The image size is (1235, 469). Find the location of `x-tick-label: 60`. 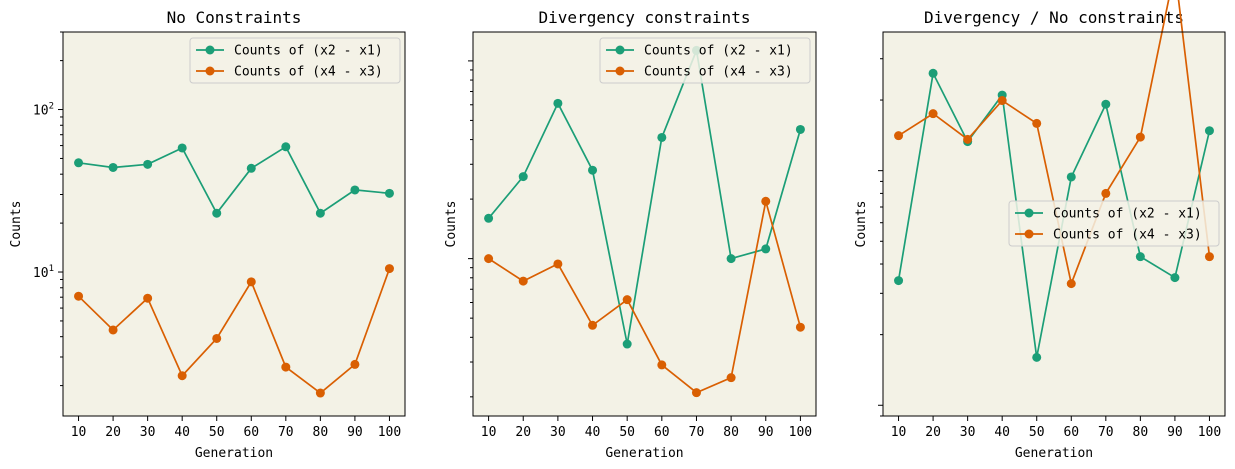

x-tick-label: 60 is located at coordinates (662, 432).